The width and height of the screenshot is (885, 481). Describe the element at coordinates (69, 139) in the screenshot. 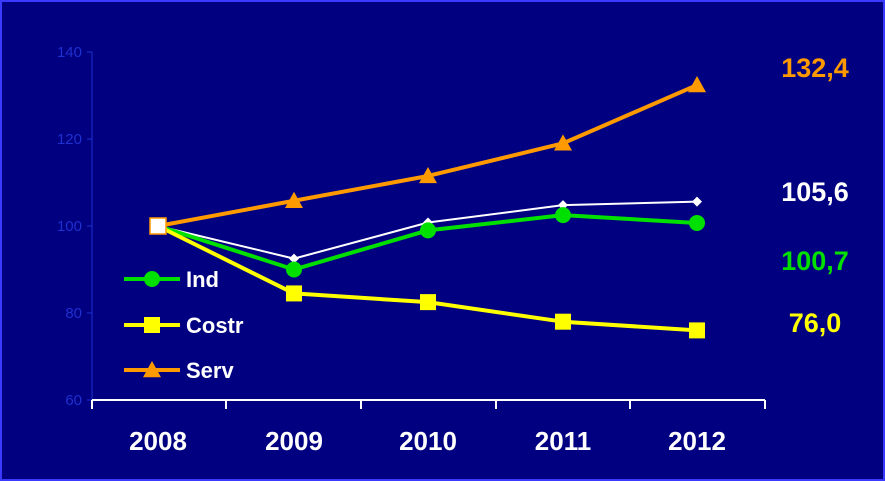

I see `y-tick-label: 120` at that location.